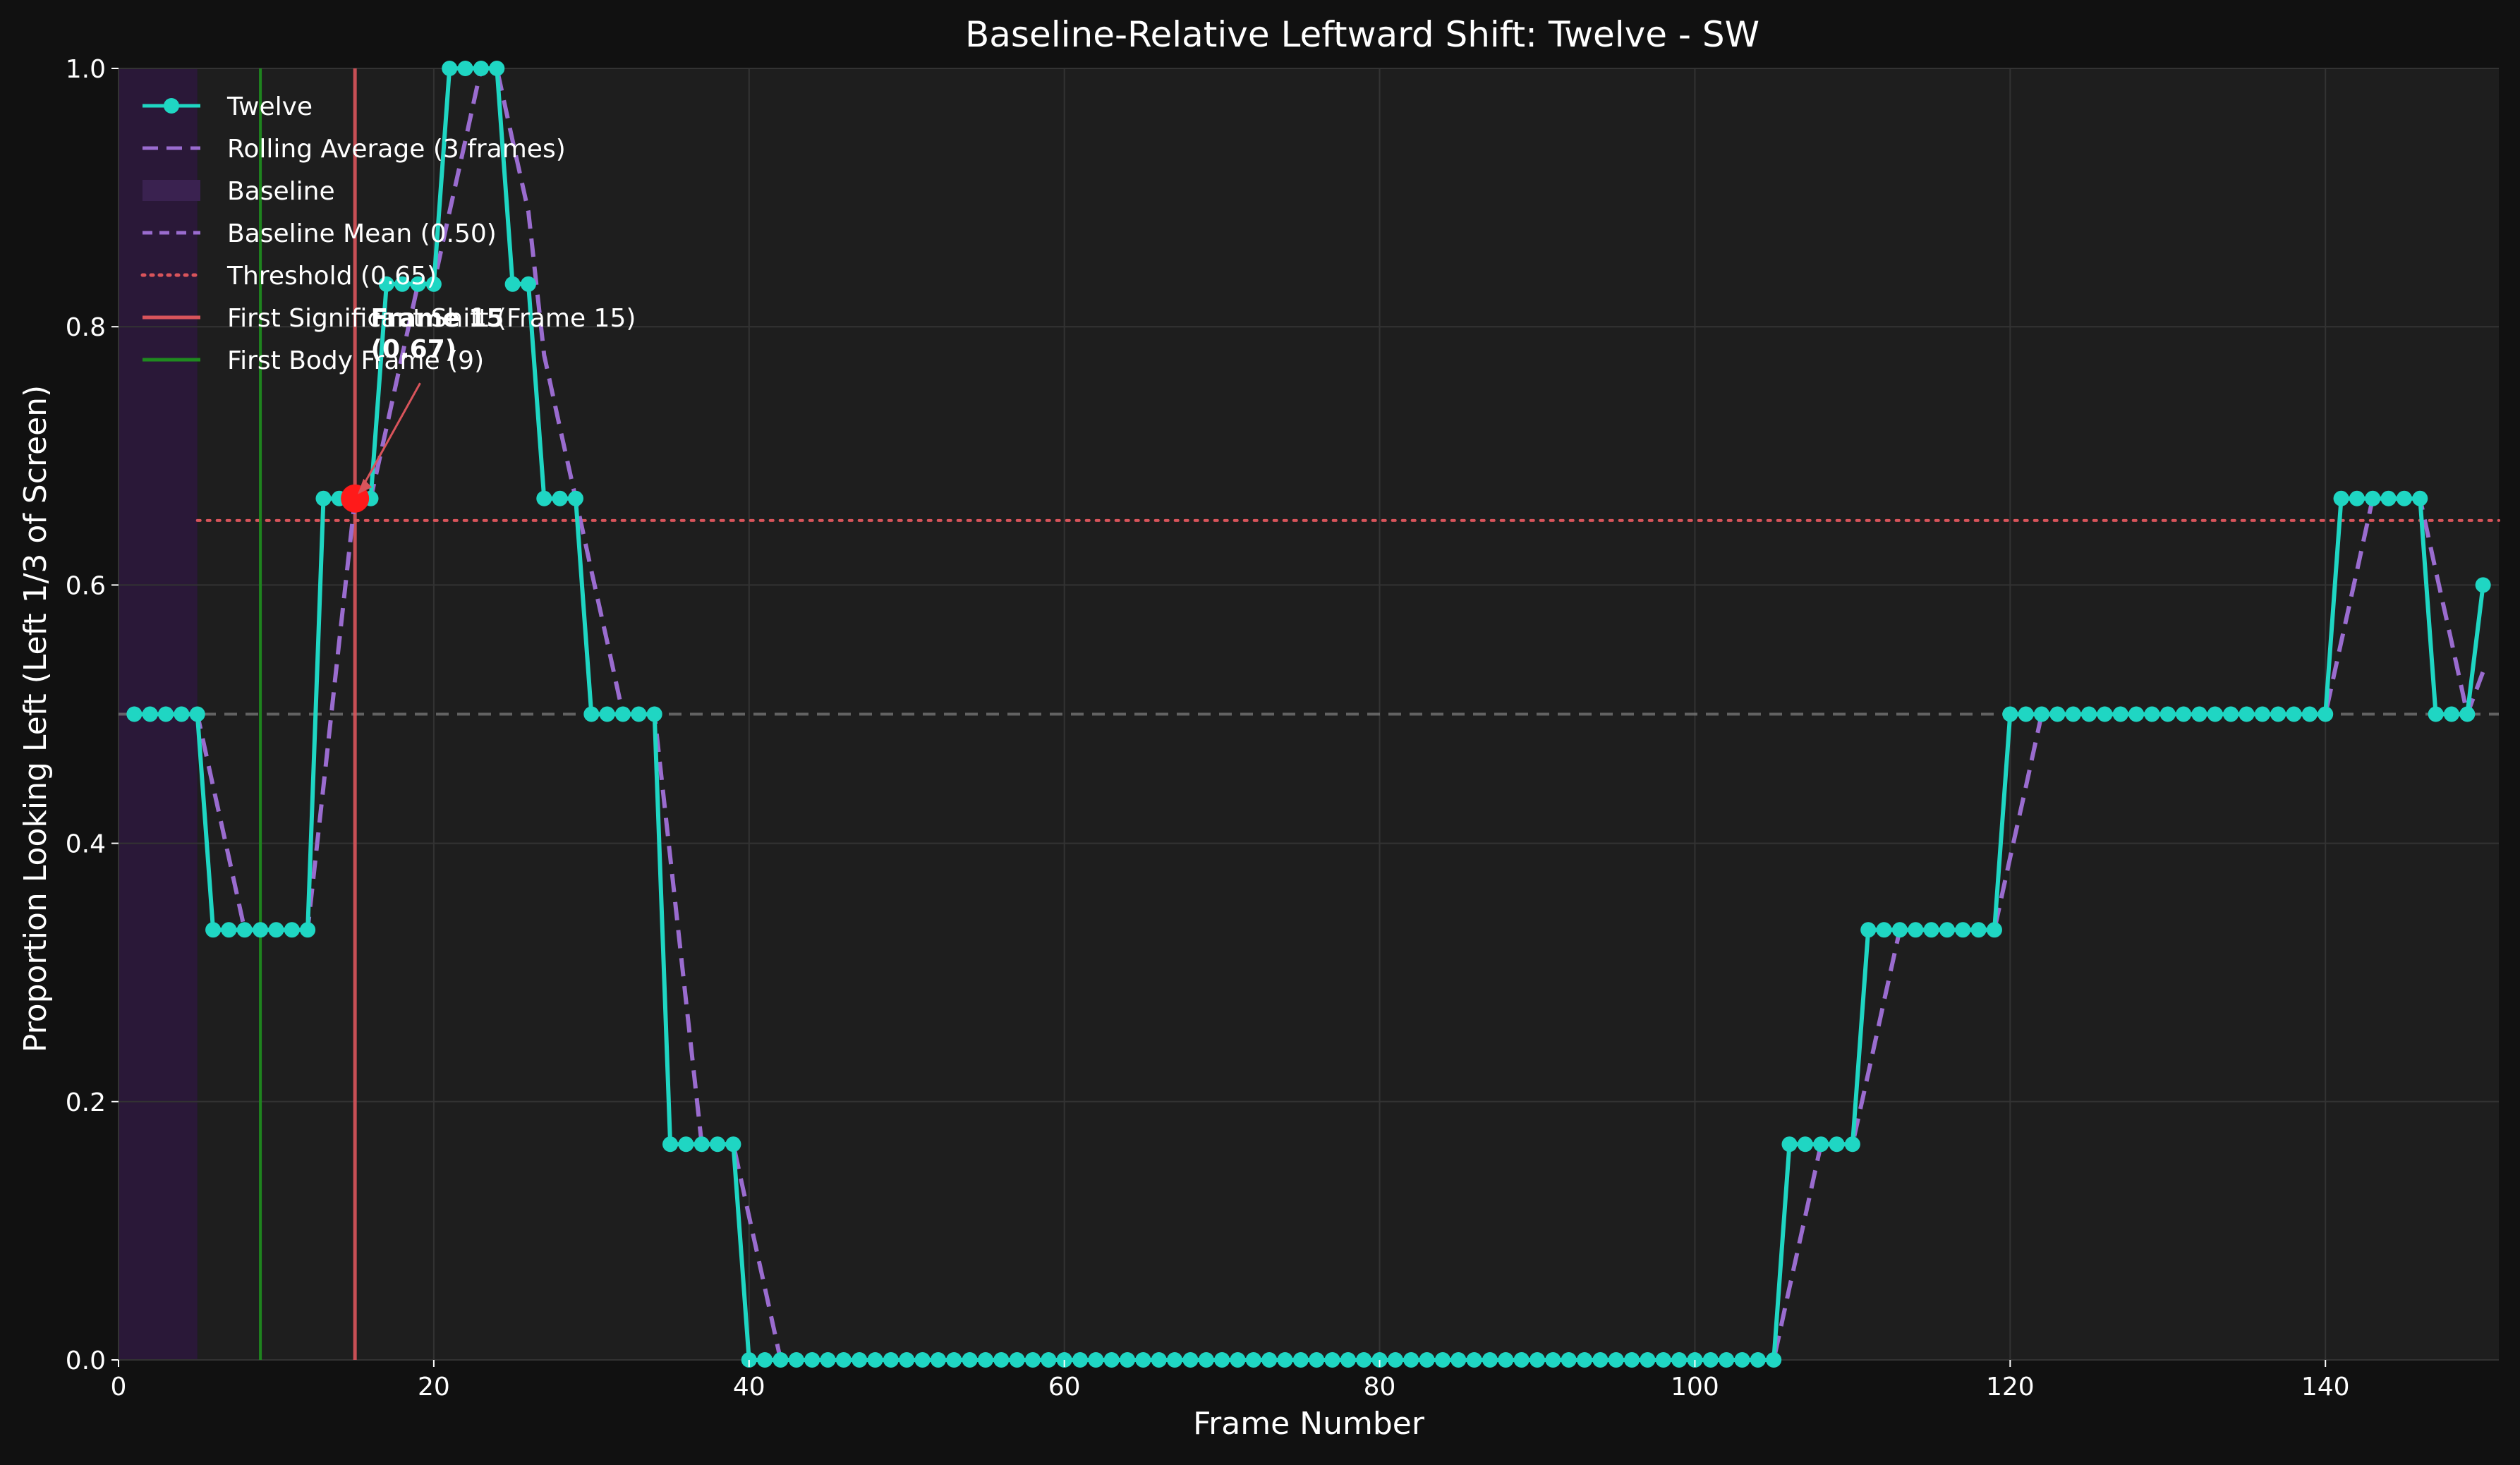 The height and width of the screenshot is (1465, 2520). Describe the element at coordinates (434, 1387) in the screenshot. I see `x-tick-label: 20` at that location.